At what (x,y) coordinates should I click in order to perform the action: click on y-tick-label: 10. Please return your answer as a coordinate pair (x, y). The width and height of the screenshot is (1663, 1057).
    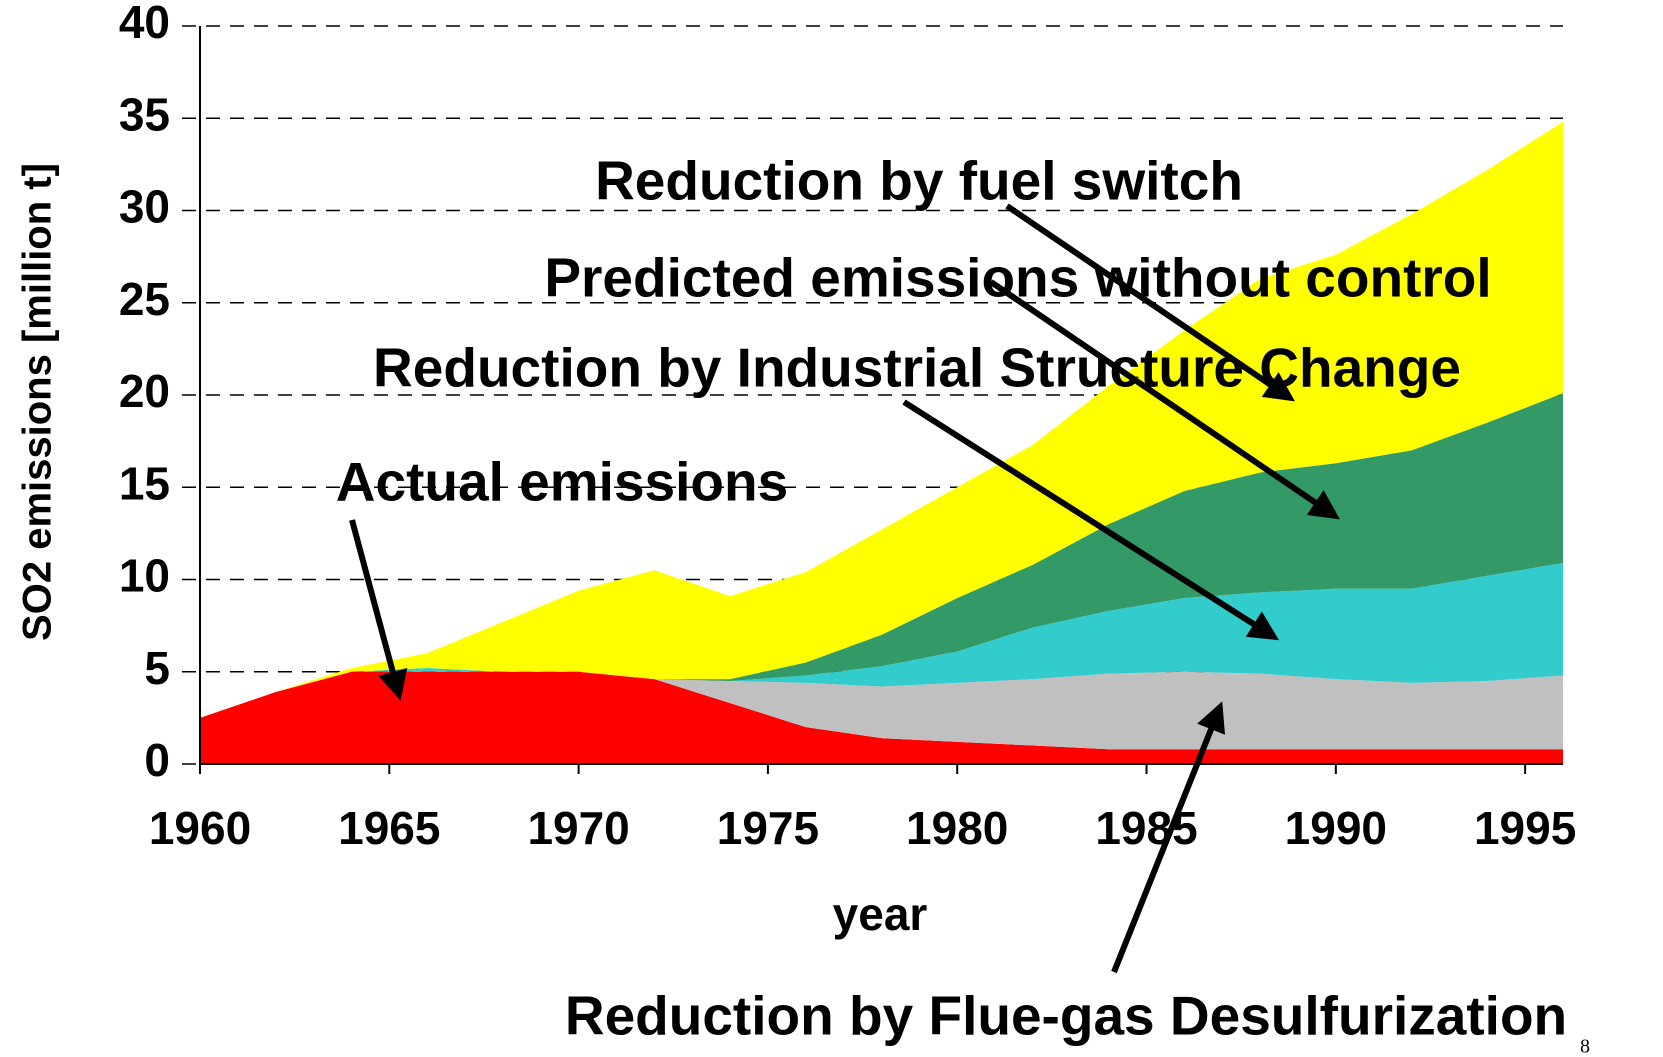
    Looking at the image, I should click on (144, 576).